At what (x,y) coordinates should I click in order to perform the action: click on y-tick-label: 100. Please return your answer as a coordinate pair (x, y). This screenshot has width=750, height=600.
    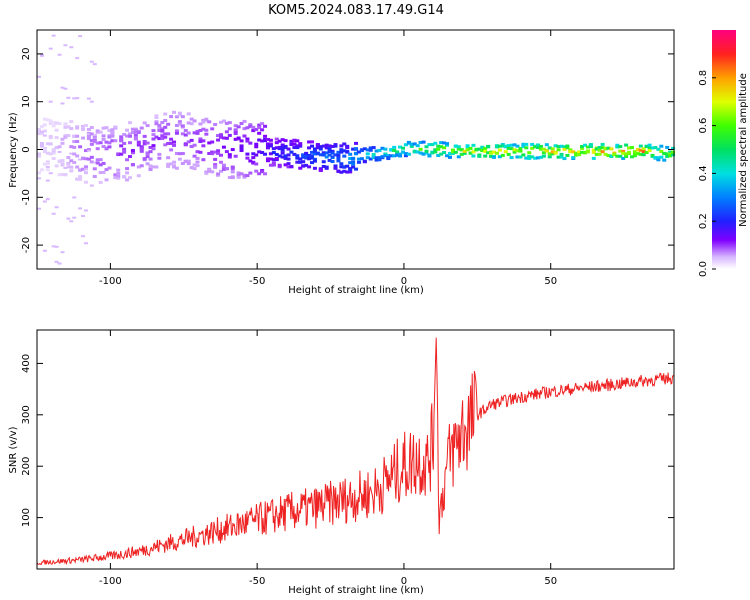
    Looking at the image, I should click on (26, 517).